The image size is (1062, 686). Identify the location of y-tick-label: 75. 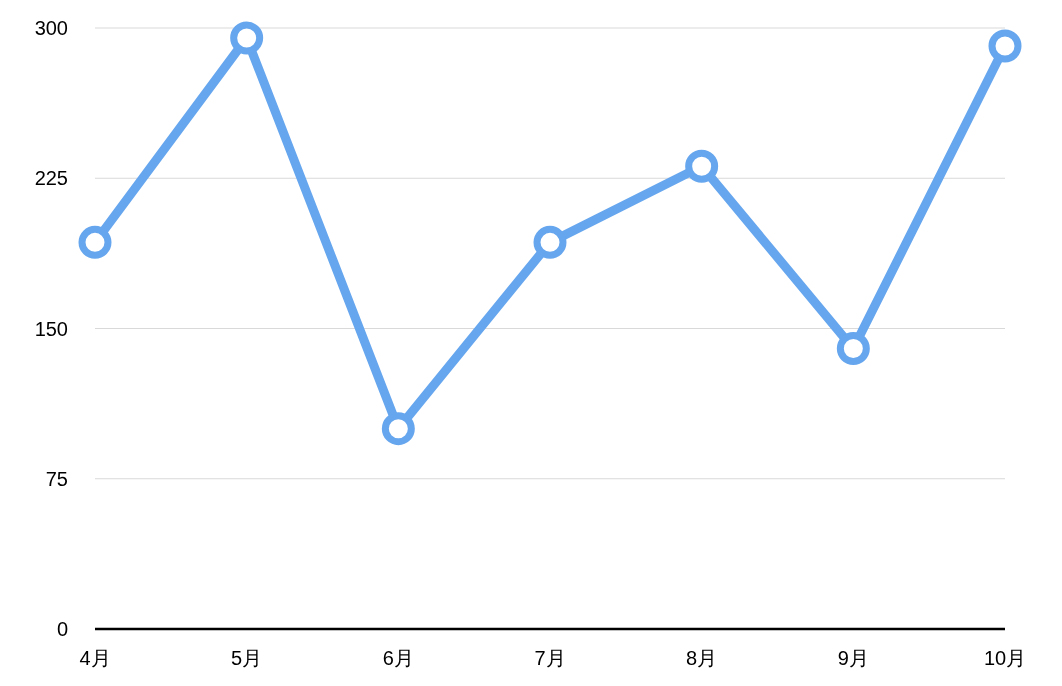
(56, 478).